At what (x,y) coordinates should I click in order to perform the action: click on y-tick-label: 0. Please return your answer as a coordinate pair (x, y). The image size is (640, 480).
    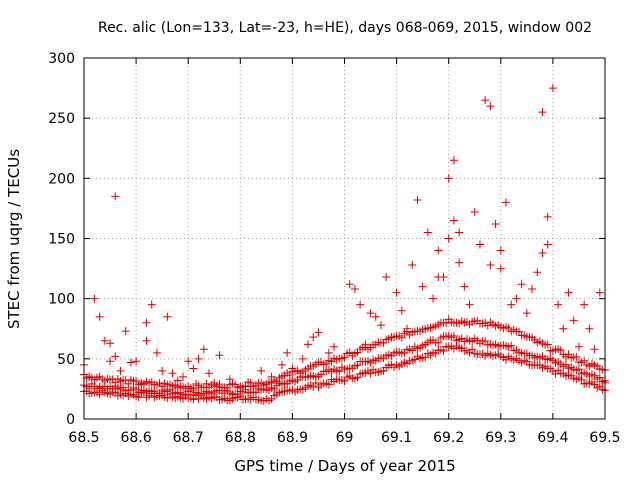
    Looking at the image, I should click on (70, 420).